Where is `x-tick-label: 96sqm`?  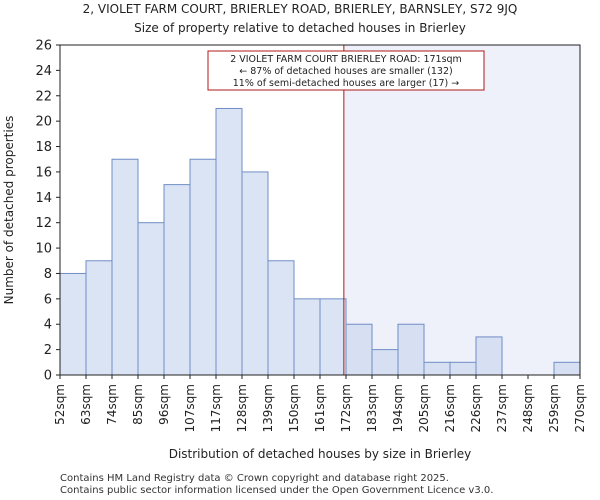 x-tick-label: 96sqm is located at coordinates (164, 404).